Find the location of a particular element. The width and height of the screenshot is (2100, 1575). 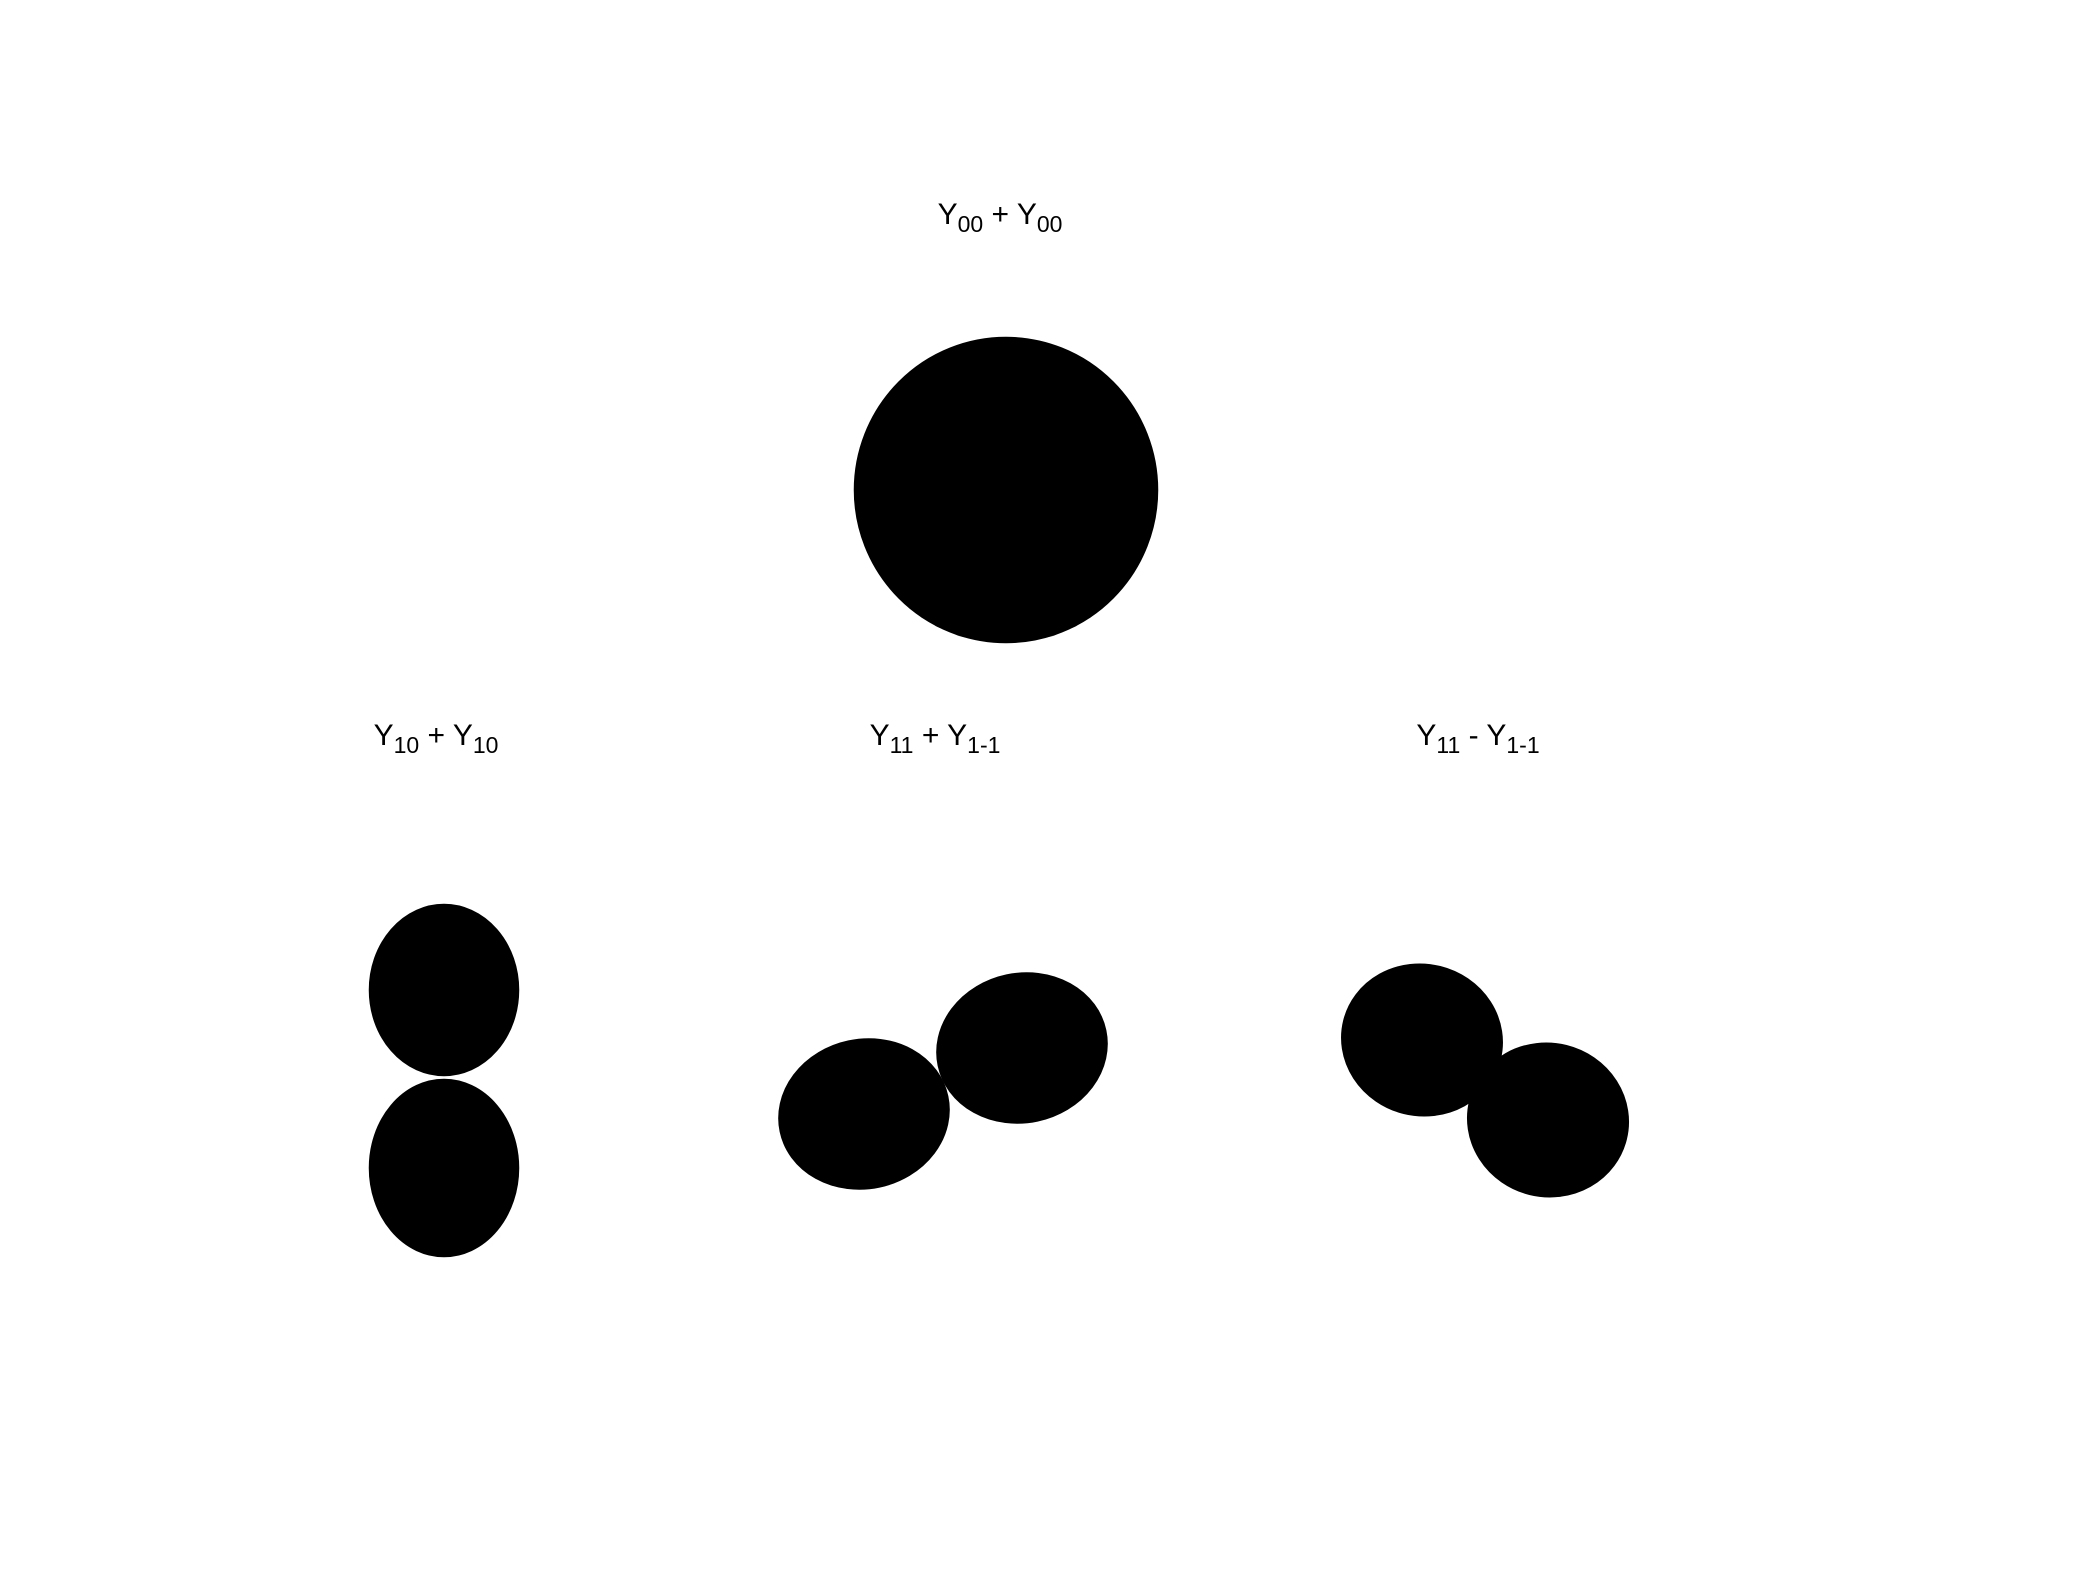

sphere-surface is located at coordinates (1006, 490).